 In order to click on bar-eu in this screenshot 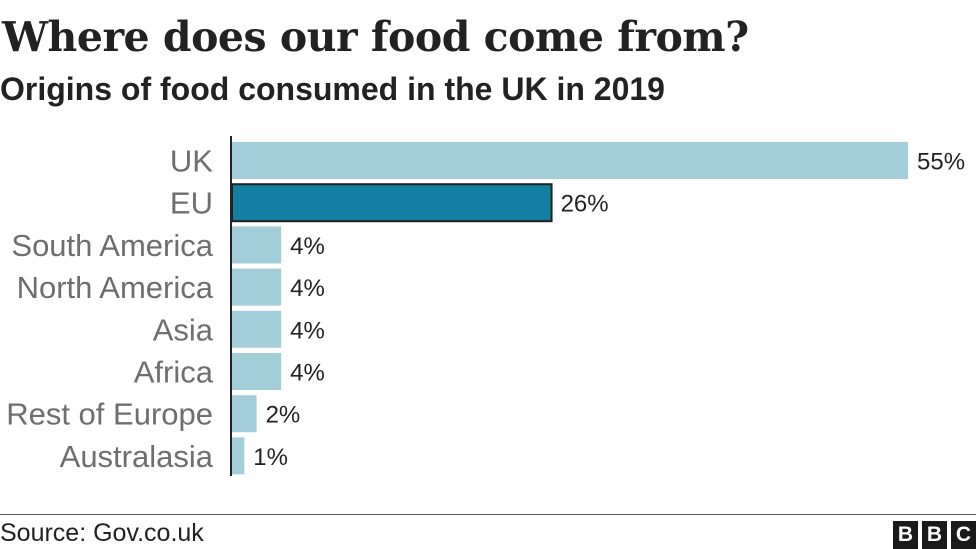, I will do `click(392, 203)`.